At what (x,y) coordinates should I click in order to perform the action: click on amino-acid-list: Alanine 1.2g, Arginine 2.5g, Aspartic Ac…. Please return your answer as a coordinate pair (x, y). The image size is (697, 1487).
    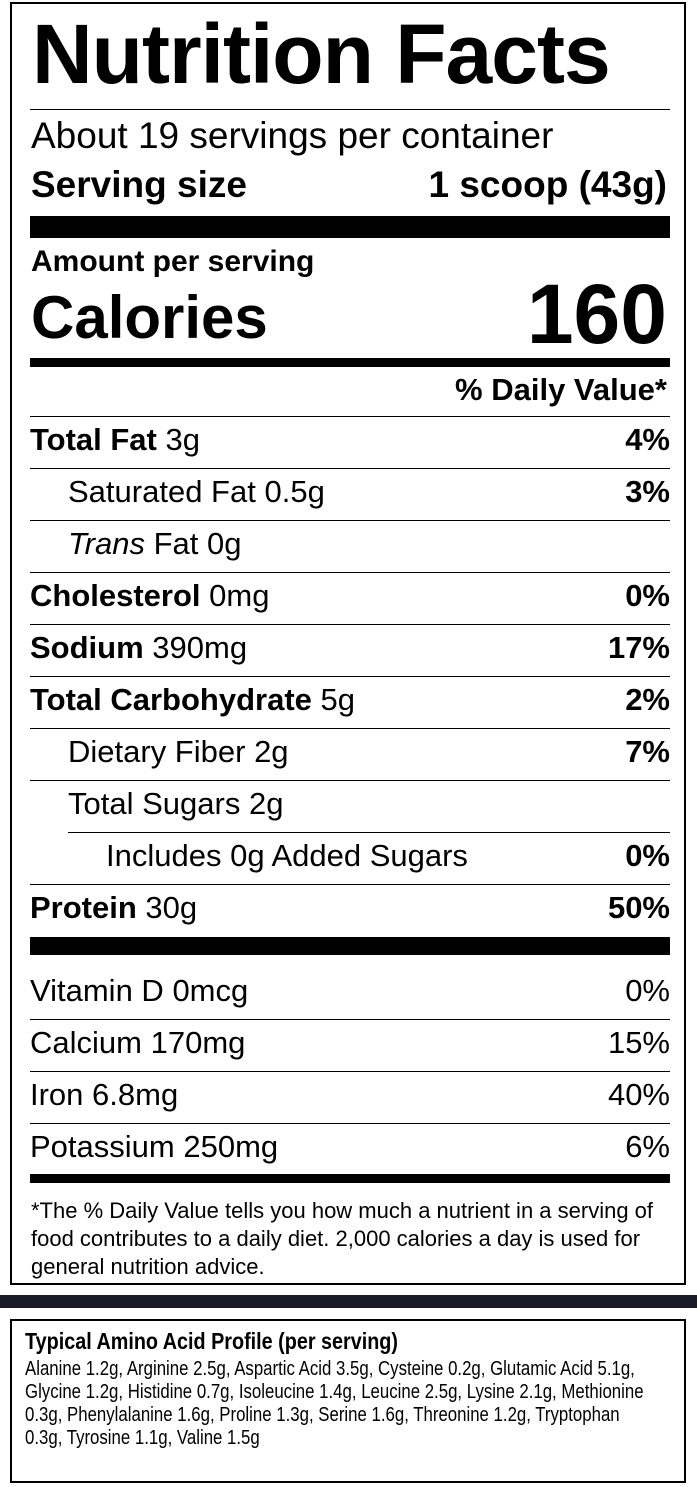
    Looking at the image, I should click on (334, 1403).